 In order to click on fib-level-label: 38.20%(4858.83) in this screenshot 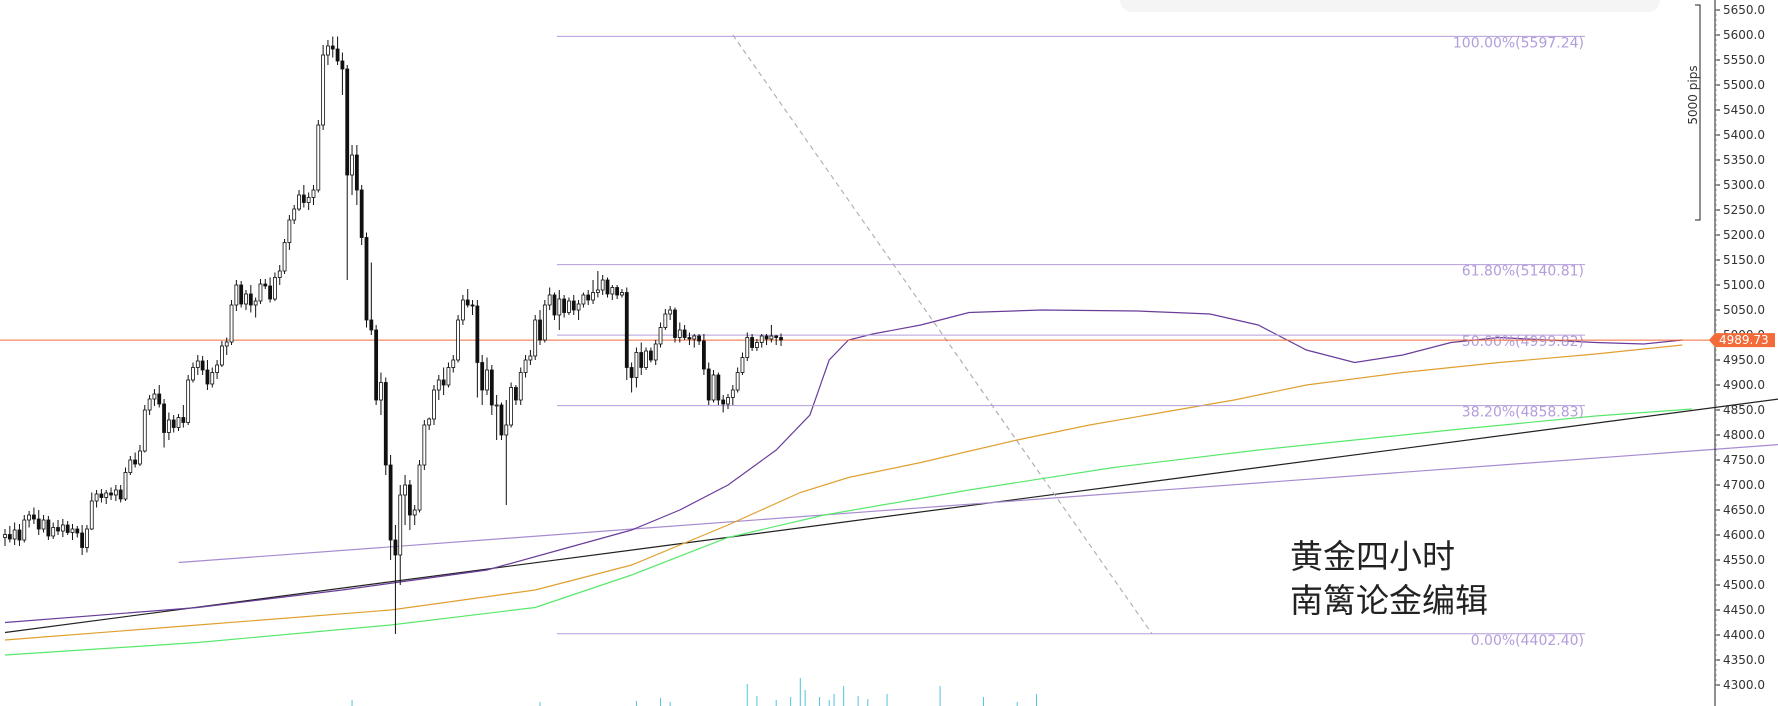, I will do `click(1523, 413)`.